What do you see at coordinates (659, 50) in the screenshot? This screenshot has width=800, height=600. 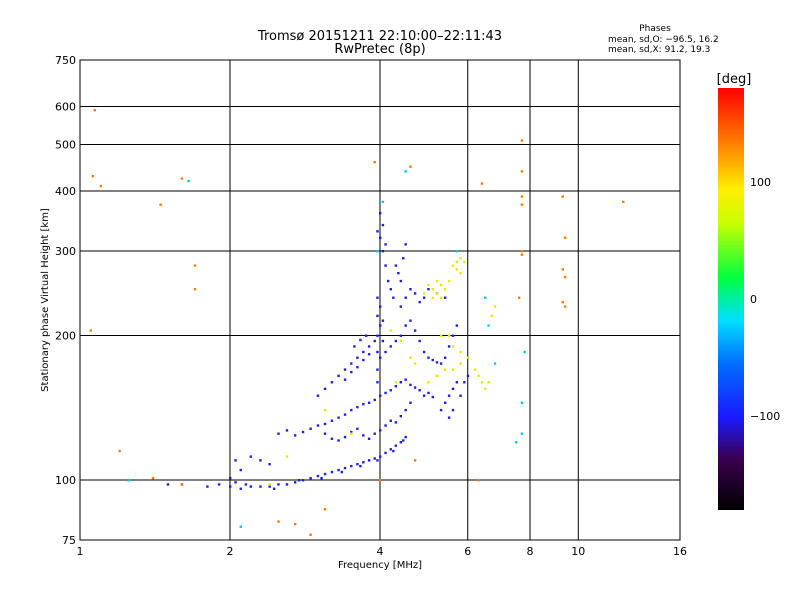 I see `phase-stats-x: mean, sd,X: 91.2, 19.3` at bounding box center [659, 50].